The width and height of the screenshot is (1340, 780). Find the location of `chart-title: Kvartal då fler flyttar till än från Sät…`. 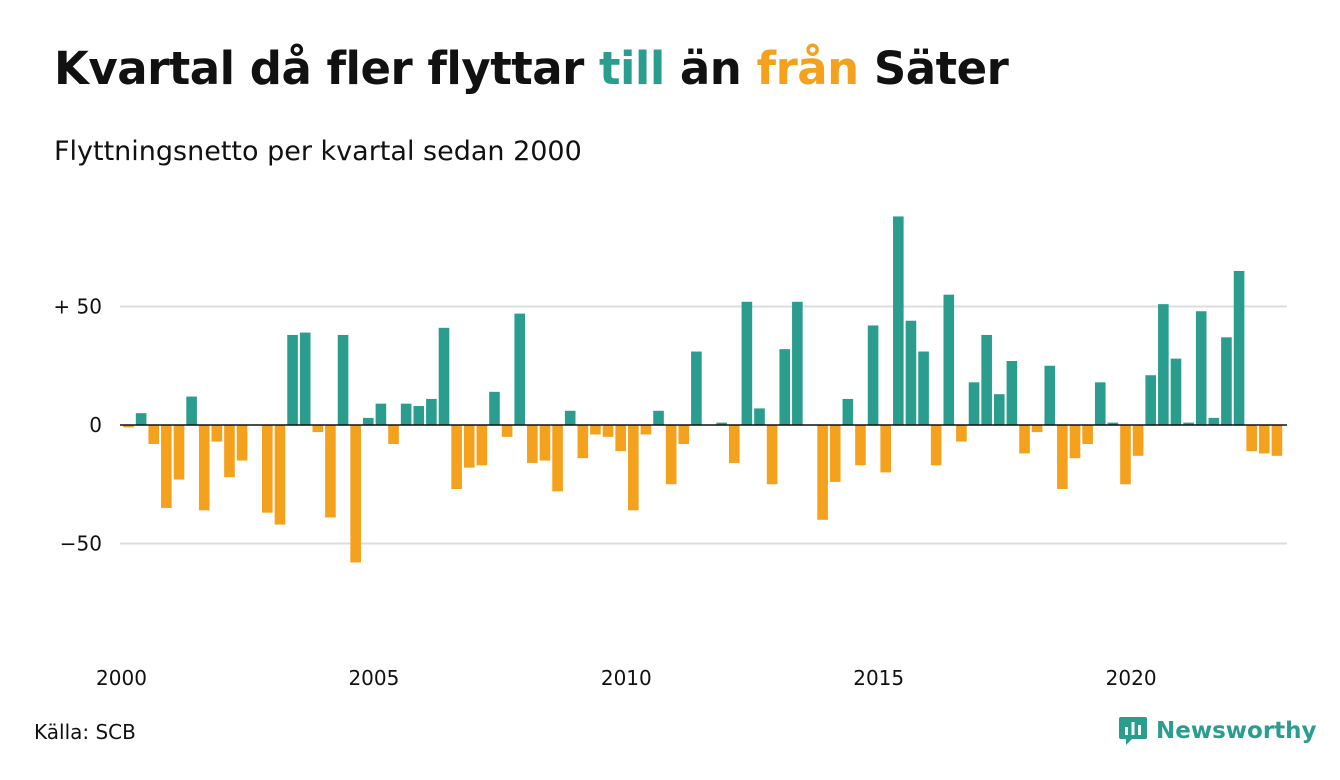

chart-title: Kvartal då fler flyttar till än från Sät… is located at coordinates (531, 68).